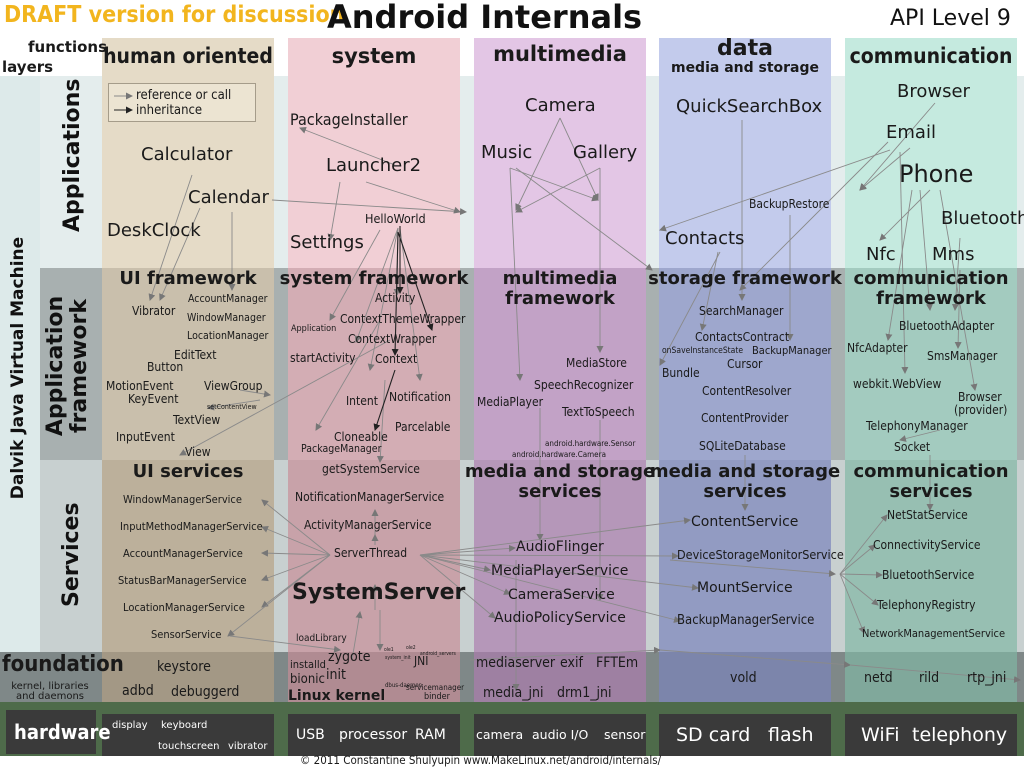 The height and width of the screenshot is (768, 1024). Describe the element at coordinates (396, 359) in the screenshot. I see `fw-context: Context` at that location.